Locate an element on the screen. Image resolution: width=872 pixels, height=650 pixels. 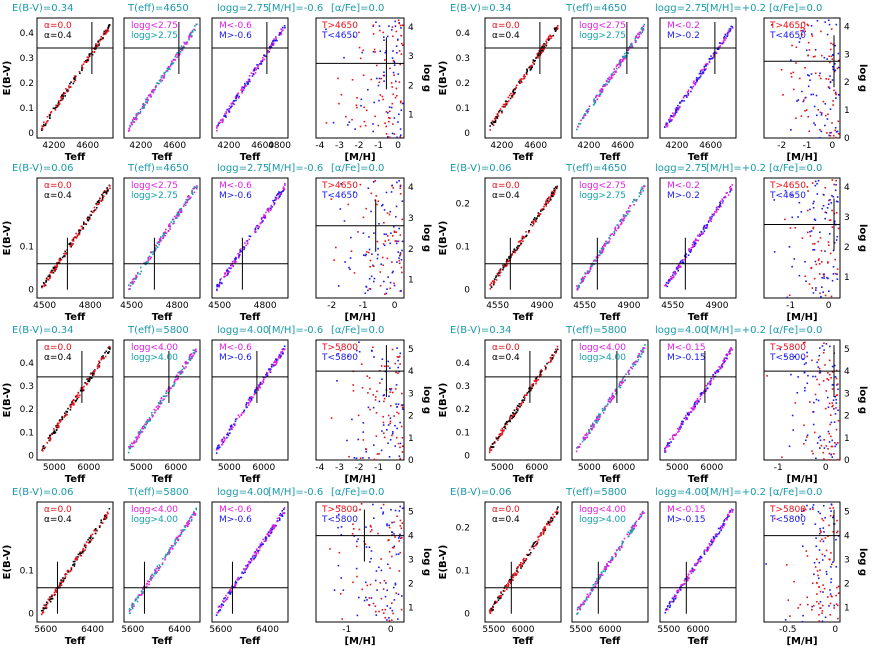
panel-frame is located at coordinates (610, 238).